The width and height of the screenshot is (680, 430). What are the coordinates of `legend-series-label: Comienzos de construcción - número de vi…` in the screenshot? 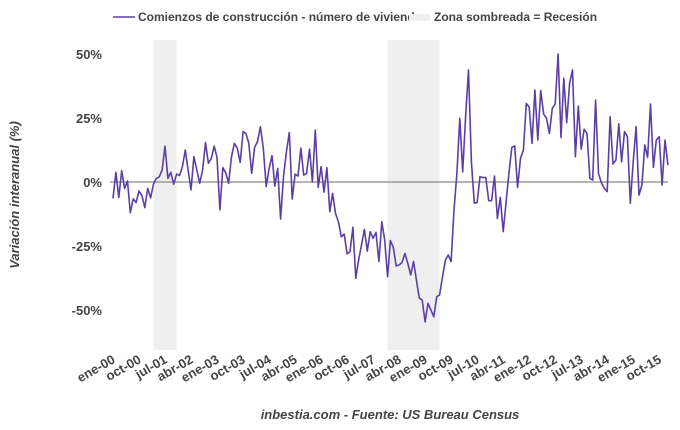 It's located at (283, 17).